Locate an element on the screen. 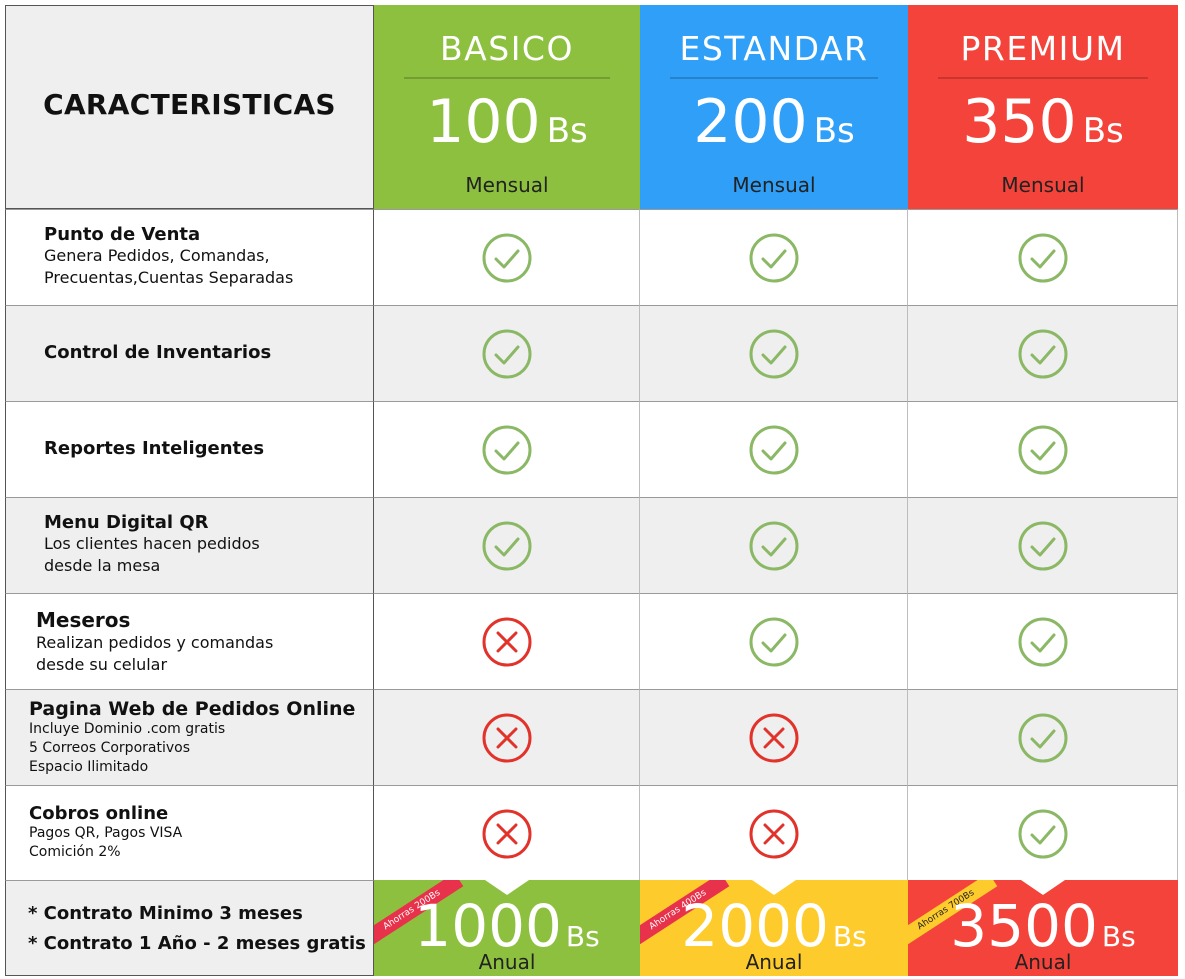 This screenshot has width=1185, height=979. plan-price: 350 Bs is located at coordinates (1043, 122).